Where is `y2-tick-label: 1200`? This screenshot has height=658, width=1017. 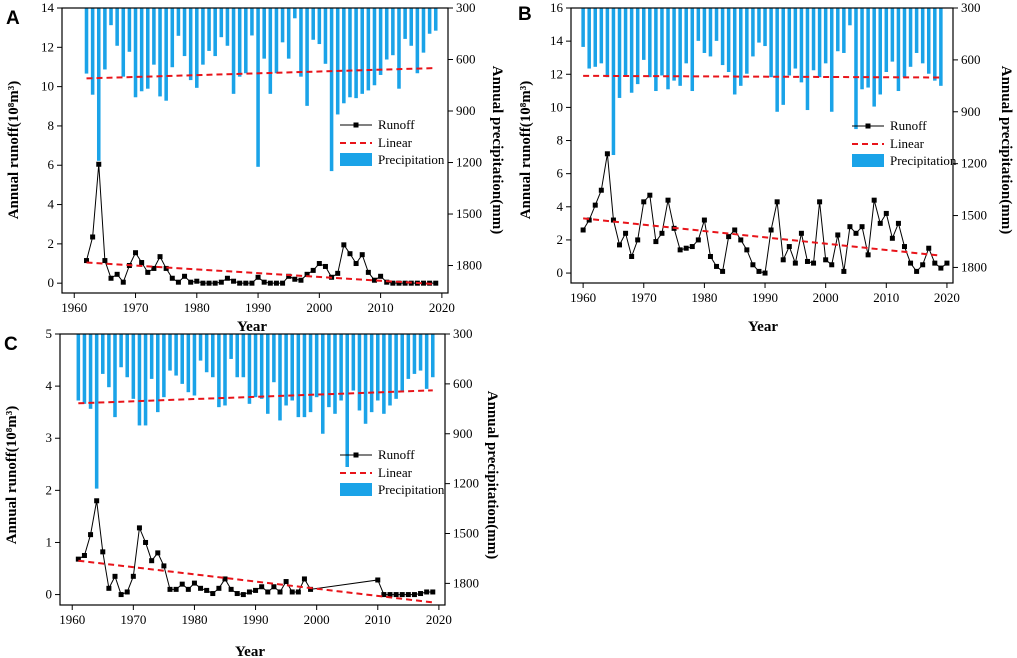 y2-tick-label: 1200 is located at coordinates (466, 483).